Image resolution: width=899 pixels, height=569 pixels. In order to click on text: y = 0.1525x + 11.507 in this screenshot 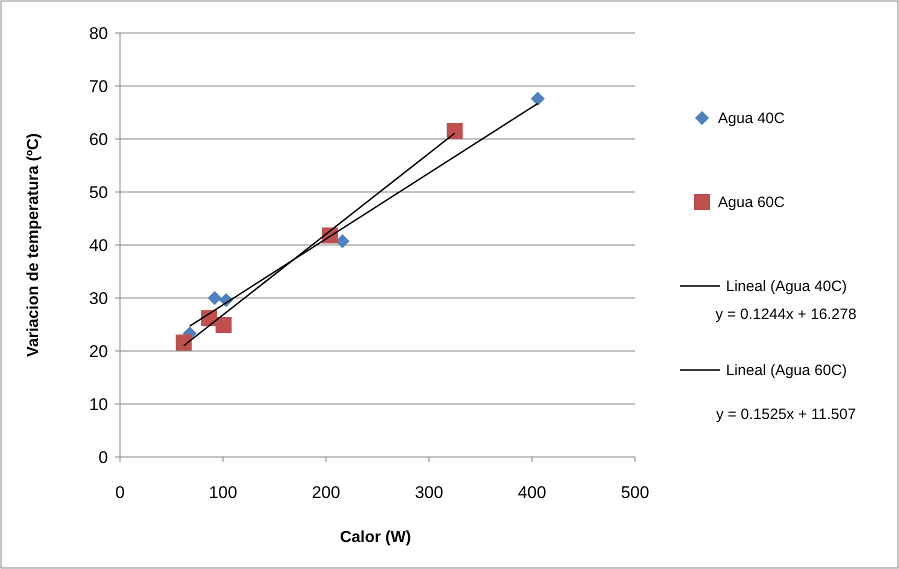, I will do `click(786, 414)`.